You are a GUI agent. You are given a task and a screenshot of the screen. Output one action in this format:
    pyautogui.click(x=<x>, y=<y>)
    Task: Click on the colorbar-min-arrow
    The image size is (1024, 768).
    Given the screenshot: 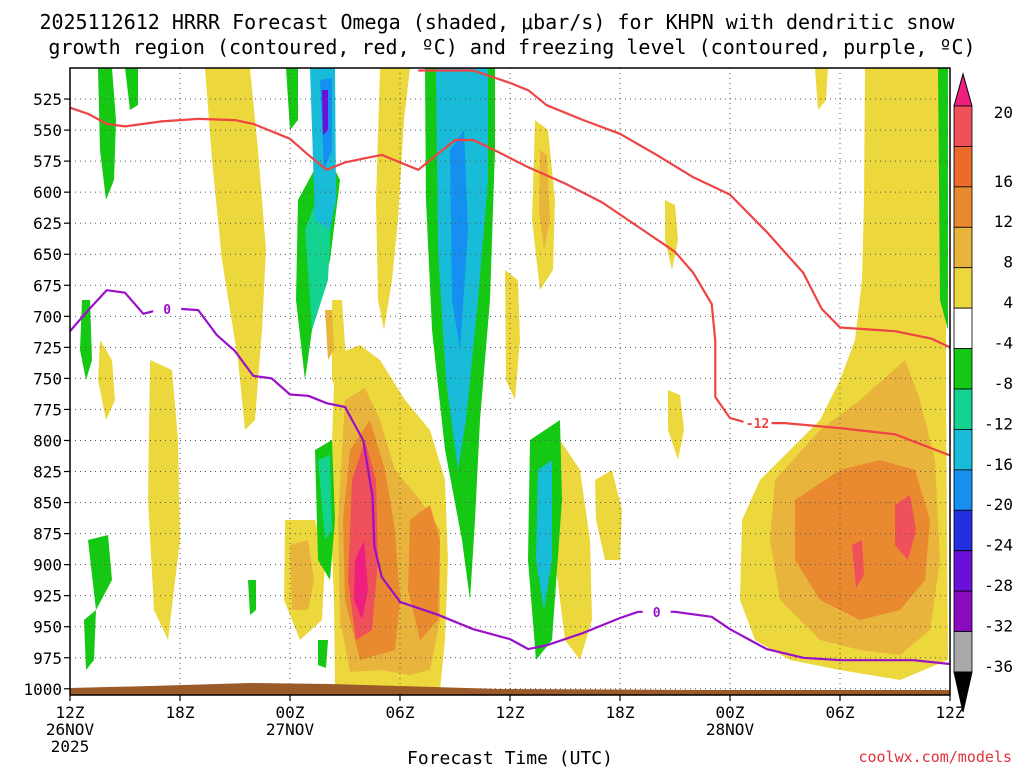 What is the action you would take?
    pyautogui.click(x=963, y=692)
    